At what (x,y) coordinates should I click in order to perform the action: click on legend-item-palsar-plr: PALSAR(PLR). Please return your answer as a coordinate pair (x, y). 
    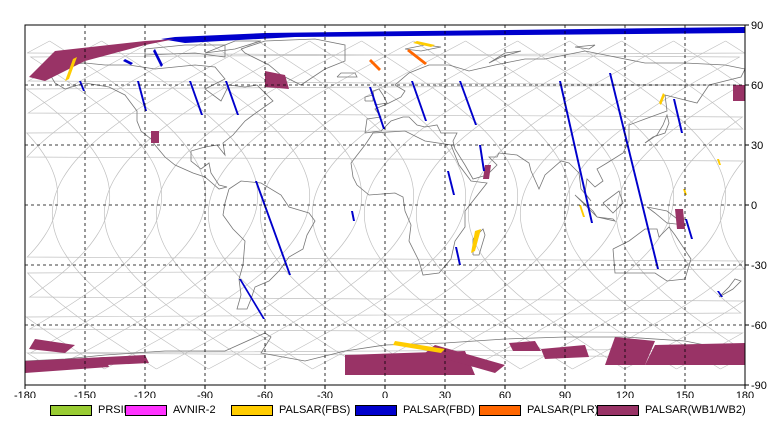
    Looking at the image, I should click on (538, 410).